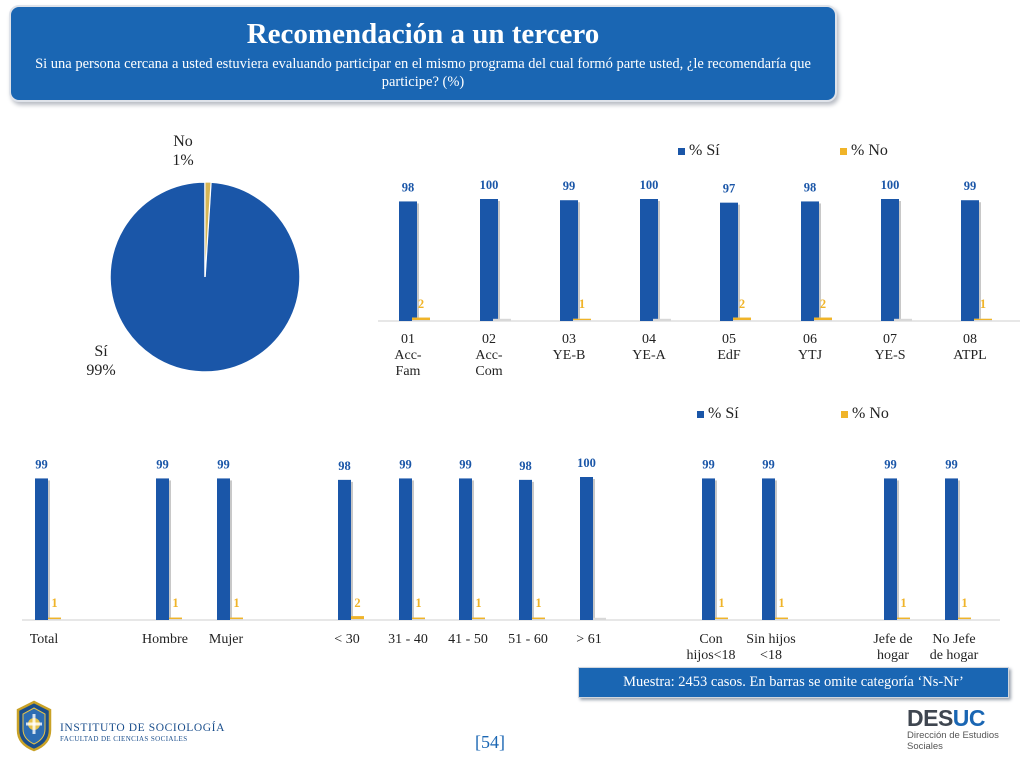 The image size is (1024, 768). I want to click on demographic-chart-category-label: No Jefe, so click(953, 639).